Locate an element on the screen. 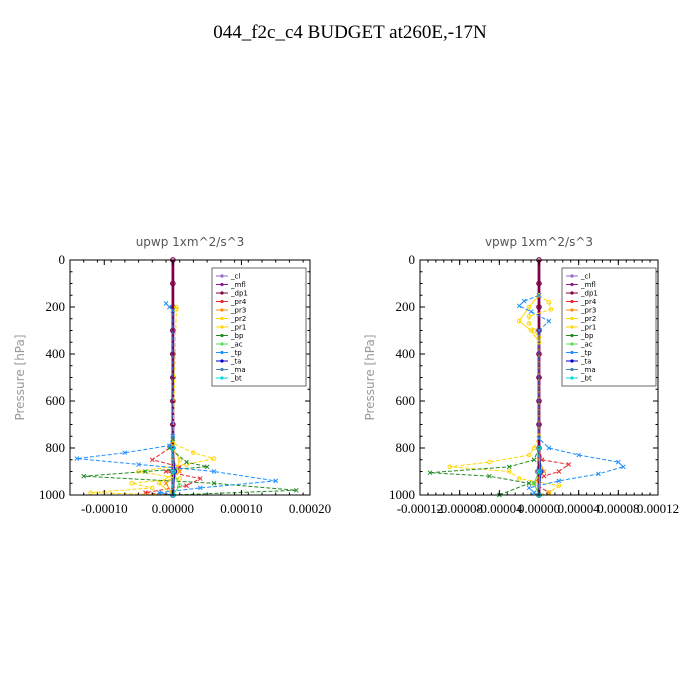  y-tick-label: 1000 is located at coordinates (52, 494).